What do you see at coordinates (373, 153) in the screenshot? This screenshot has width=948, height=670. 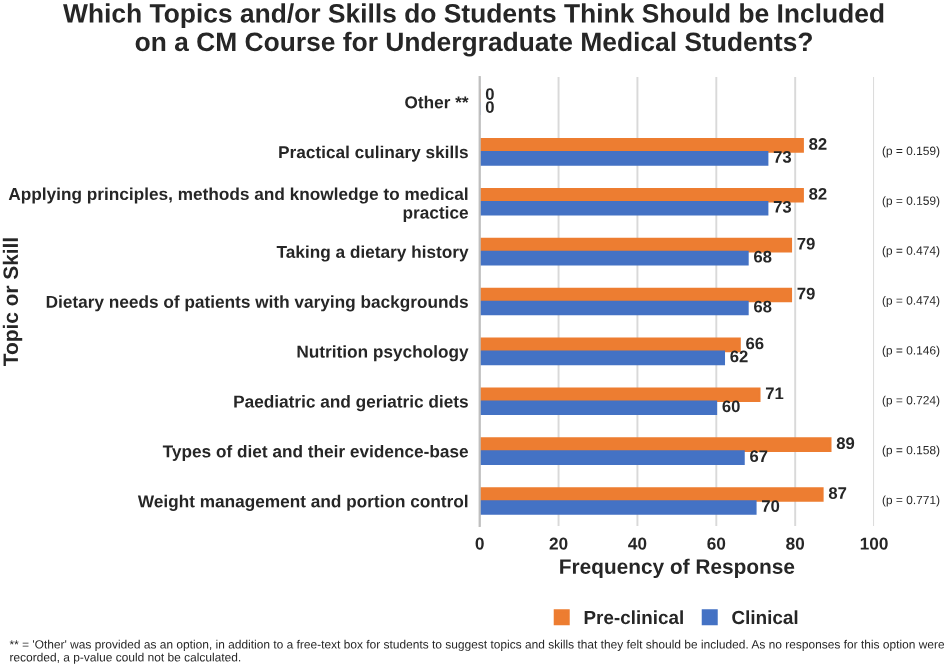 I see `y-tick-label: Practical culinary skills` at bounding box center [373, 153].